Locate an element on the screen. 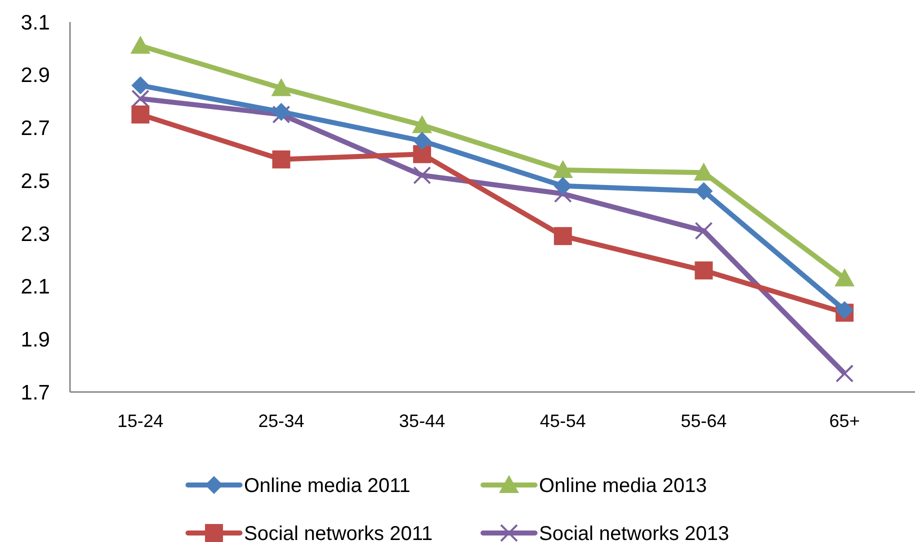 This screenshot has width=915, height=542. y-tick-label: 2.3 is located at coordinates (35, 234).